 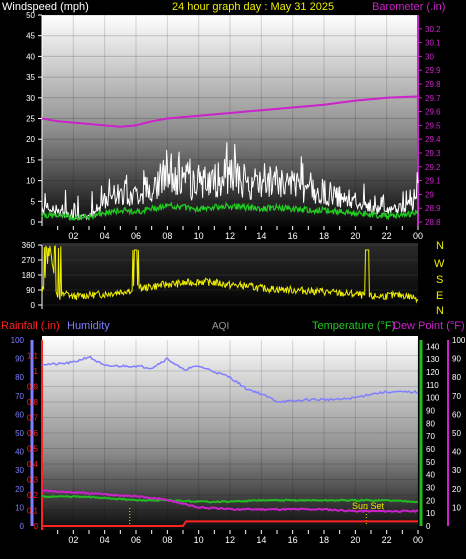 What do you see at coordinates (105, 236) in the screenshot?
I see `top-x-tick-label: 04` at bounding box center [105, 236].